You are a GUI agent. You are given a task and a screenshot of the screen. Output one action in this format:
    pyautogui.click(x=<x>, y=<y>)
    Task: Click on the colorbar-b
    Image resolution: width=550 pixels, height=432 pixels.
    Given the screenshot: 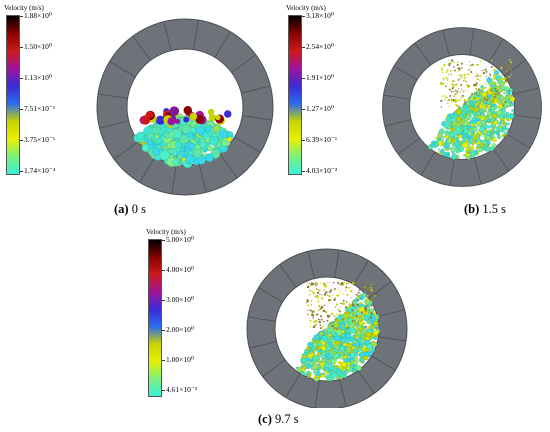 What is the action you would take?
    pyautogui.click(x=295, y=95)
    